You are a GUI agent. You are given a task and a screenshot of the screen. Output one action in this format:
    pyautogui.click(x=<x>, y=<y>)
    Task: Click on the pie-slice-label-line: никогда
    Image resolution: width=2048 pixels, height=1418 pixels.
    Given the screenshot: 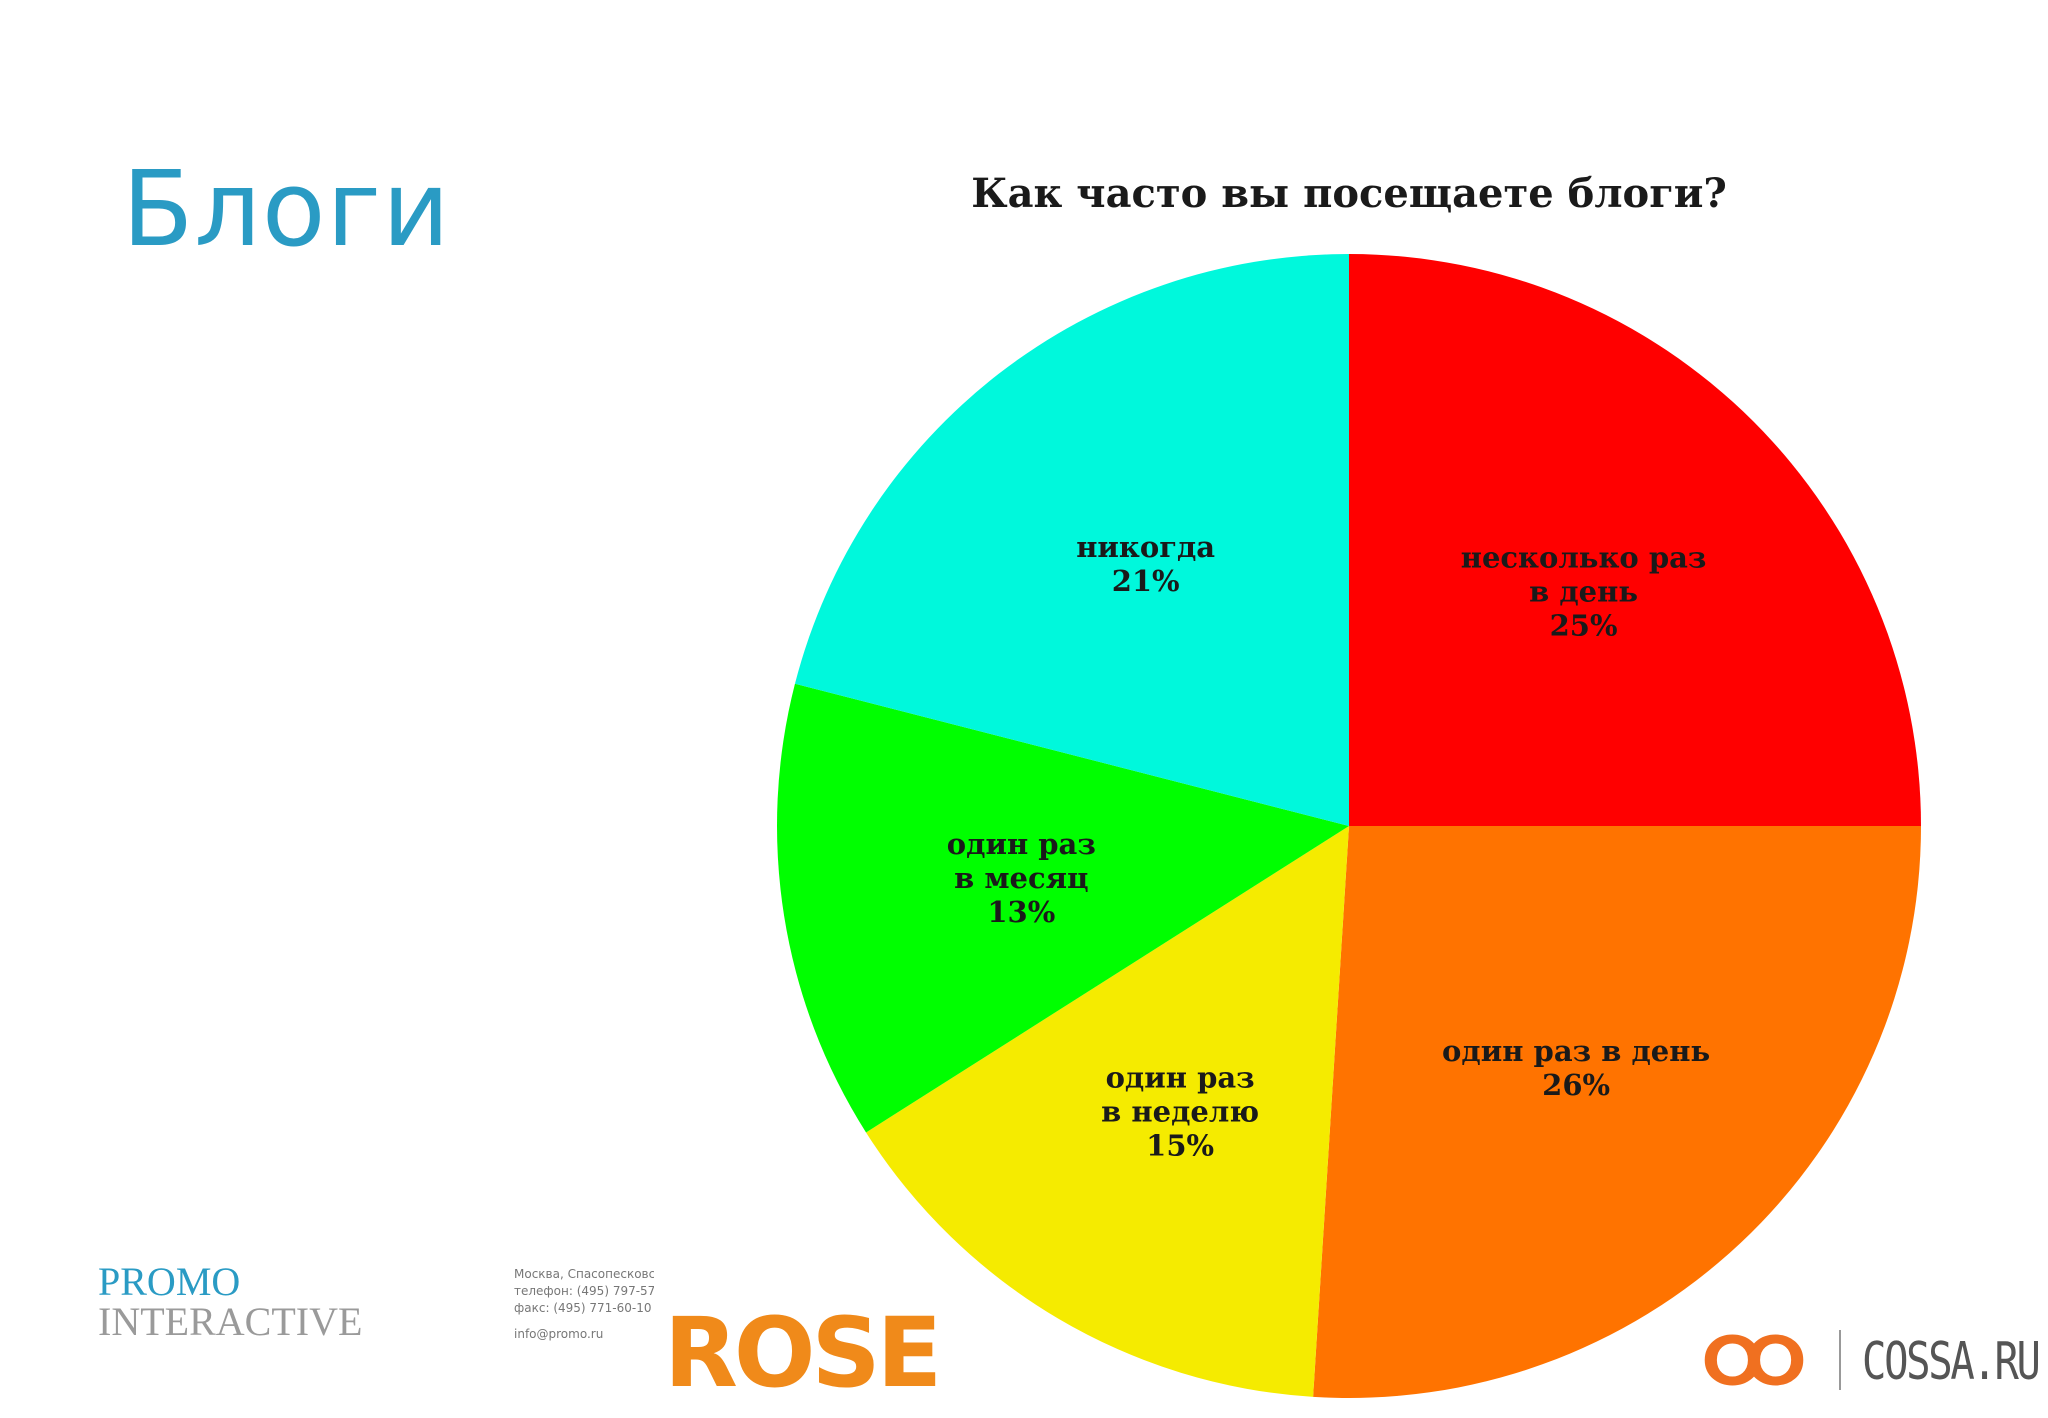 What is the action you would take?
    pyautogui.click(x=1145, y=547)
    